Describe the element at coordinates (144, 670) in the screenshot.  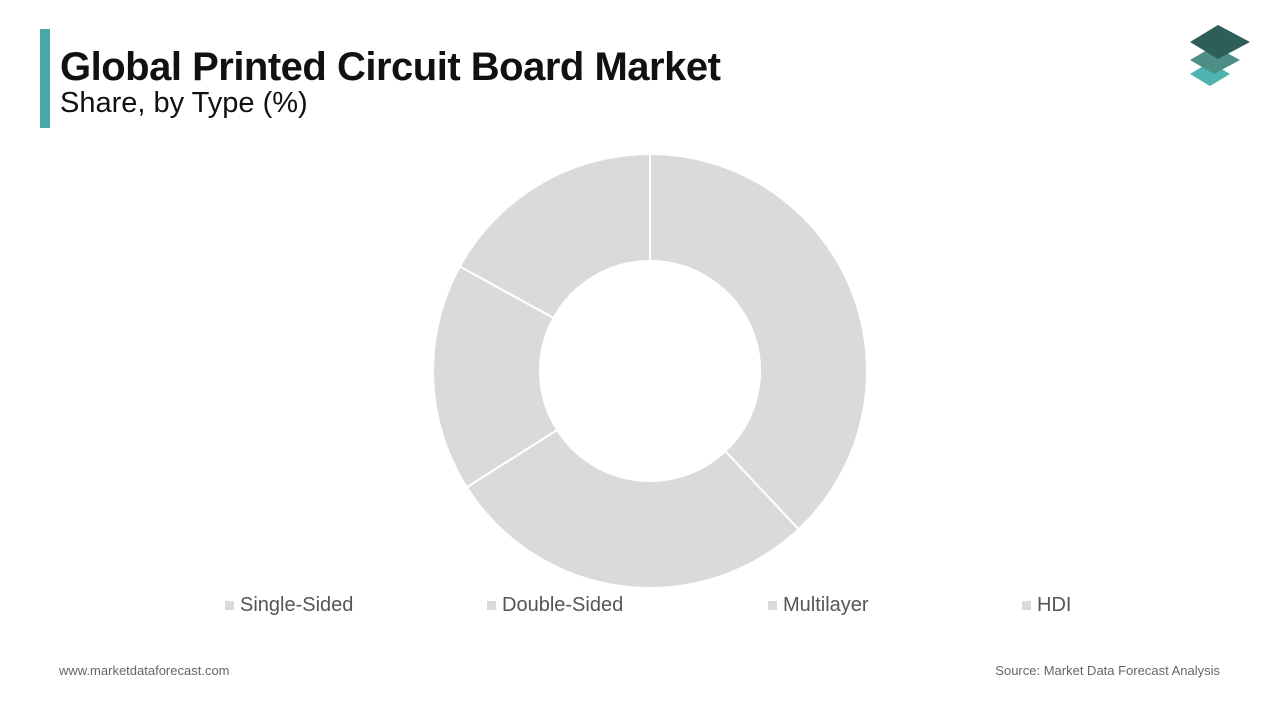
I see `footer-website: www.marketdataforecast.com` at that location.